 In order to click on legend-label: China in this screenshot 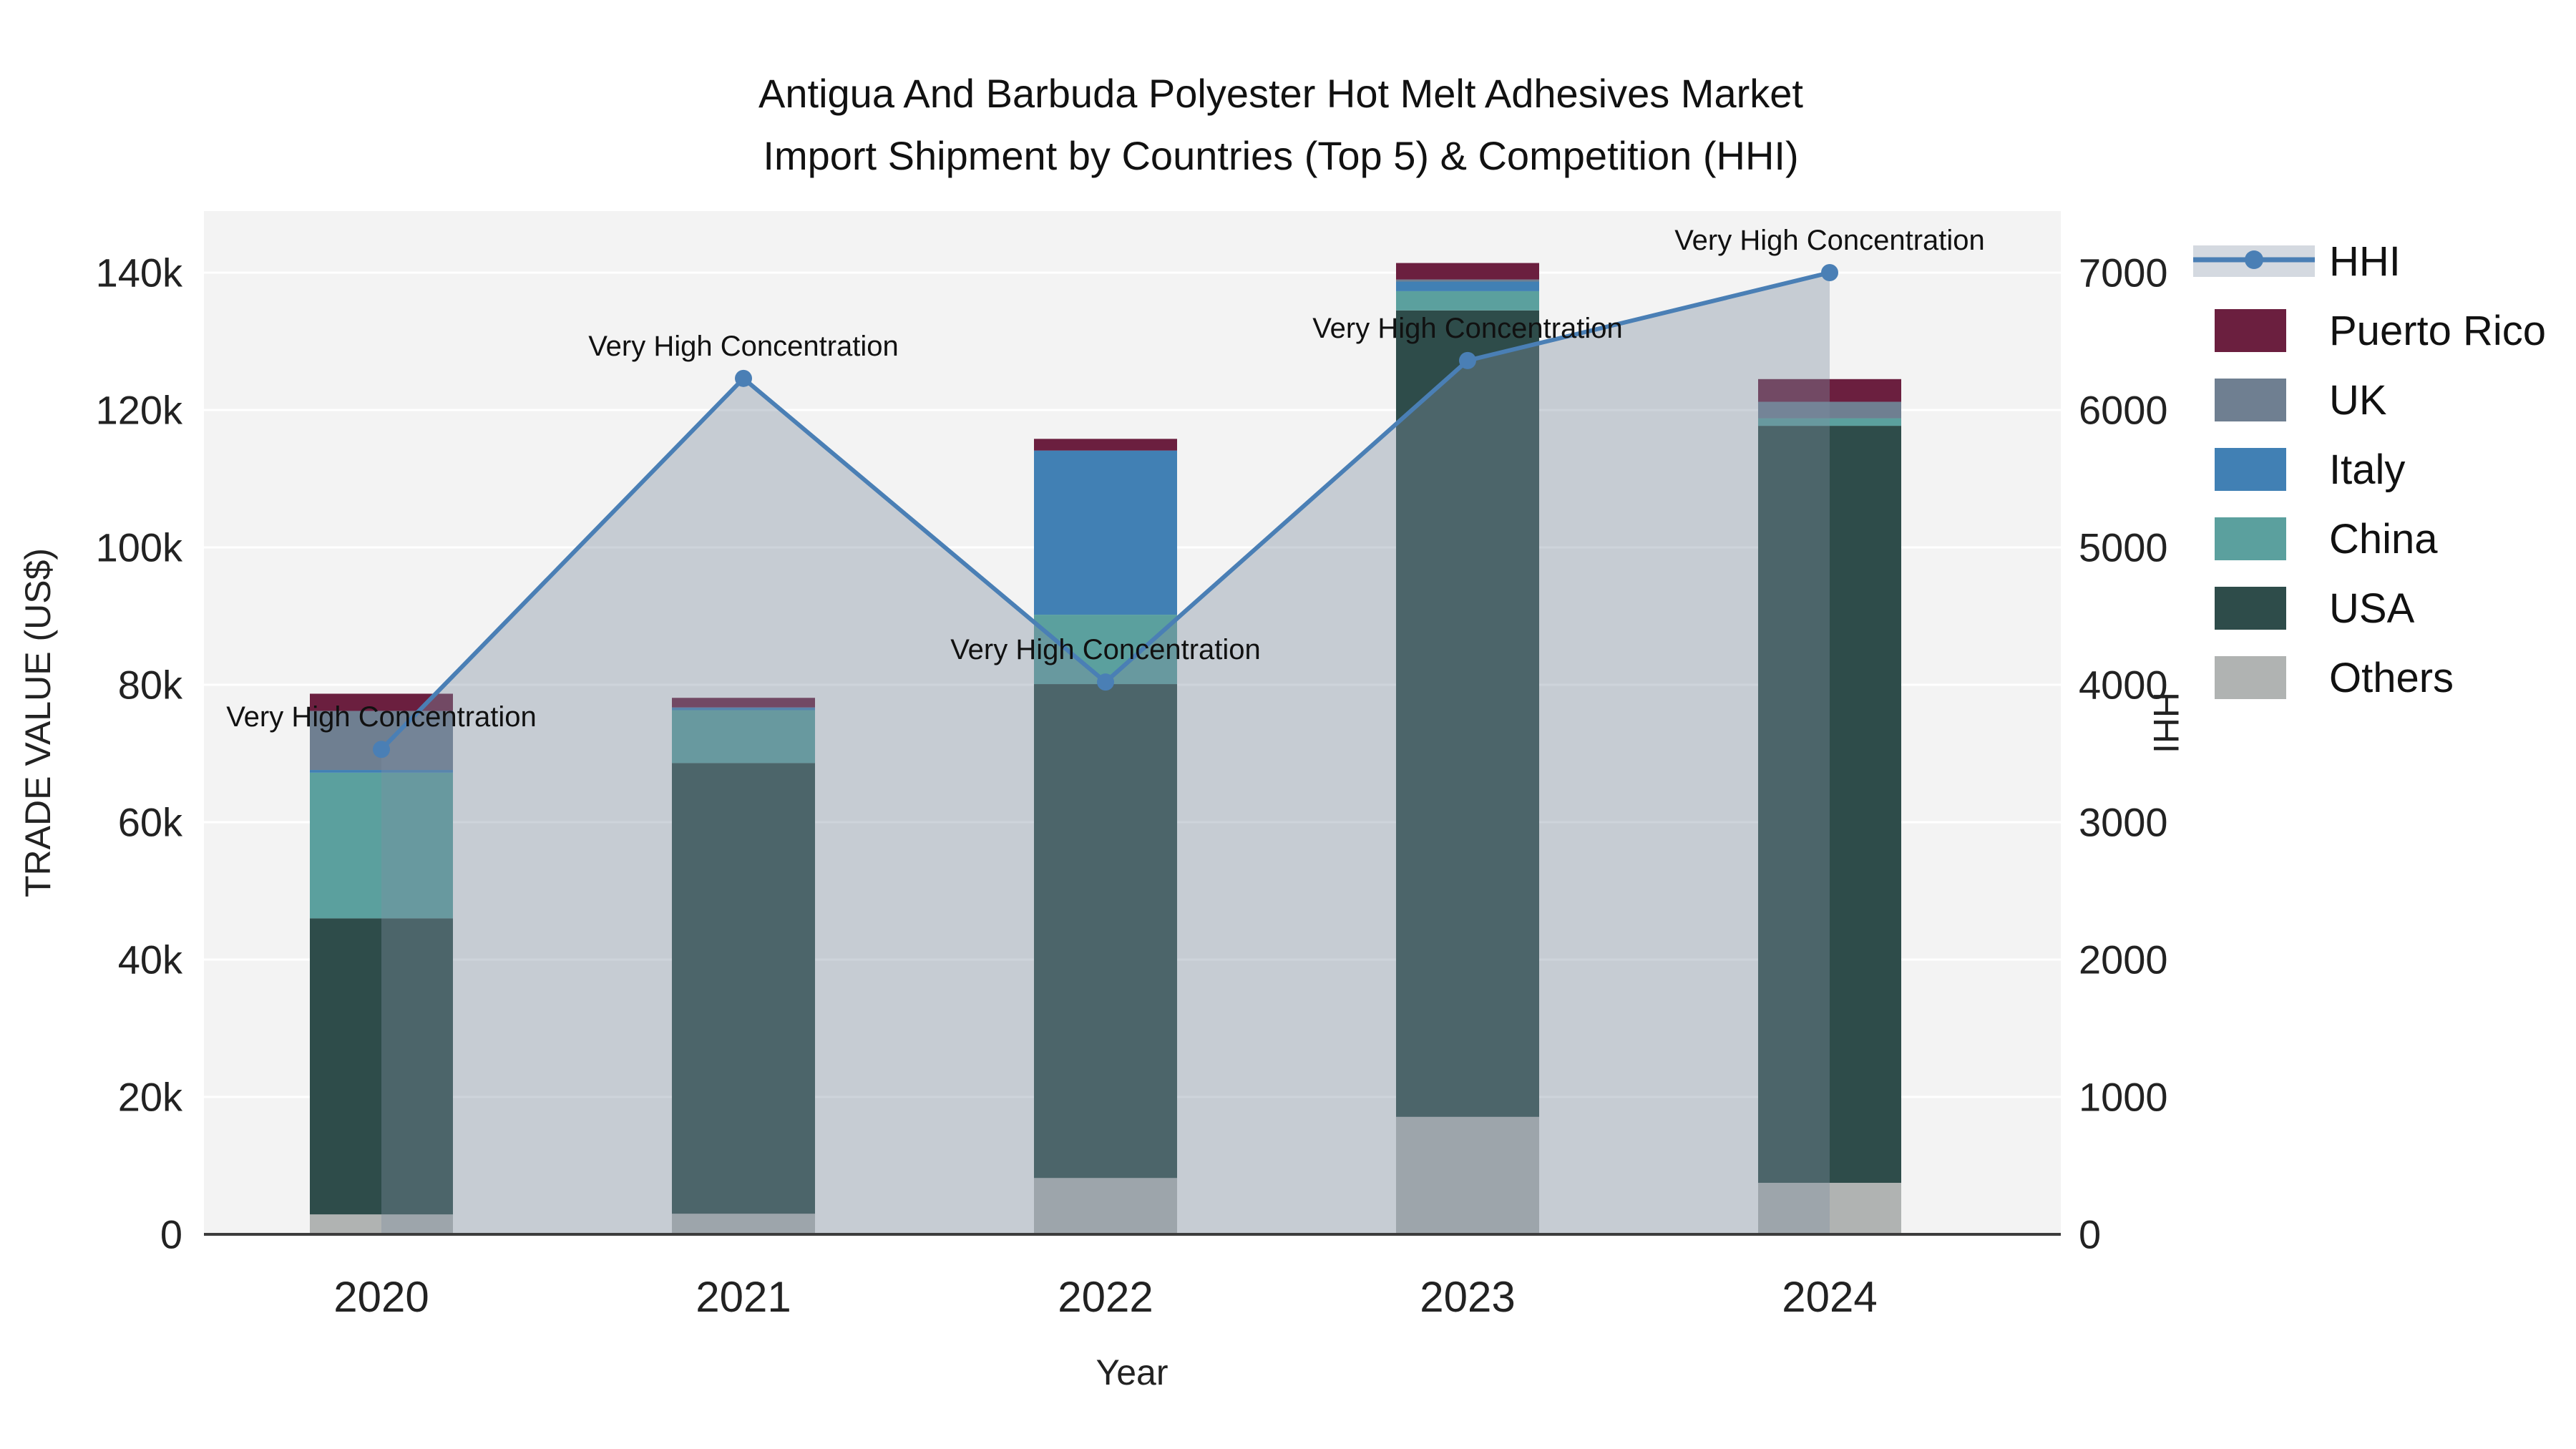, I will do `click(2383, 539)`.